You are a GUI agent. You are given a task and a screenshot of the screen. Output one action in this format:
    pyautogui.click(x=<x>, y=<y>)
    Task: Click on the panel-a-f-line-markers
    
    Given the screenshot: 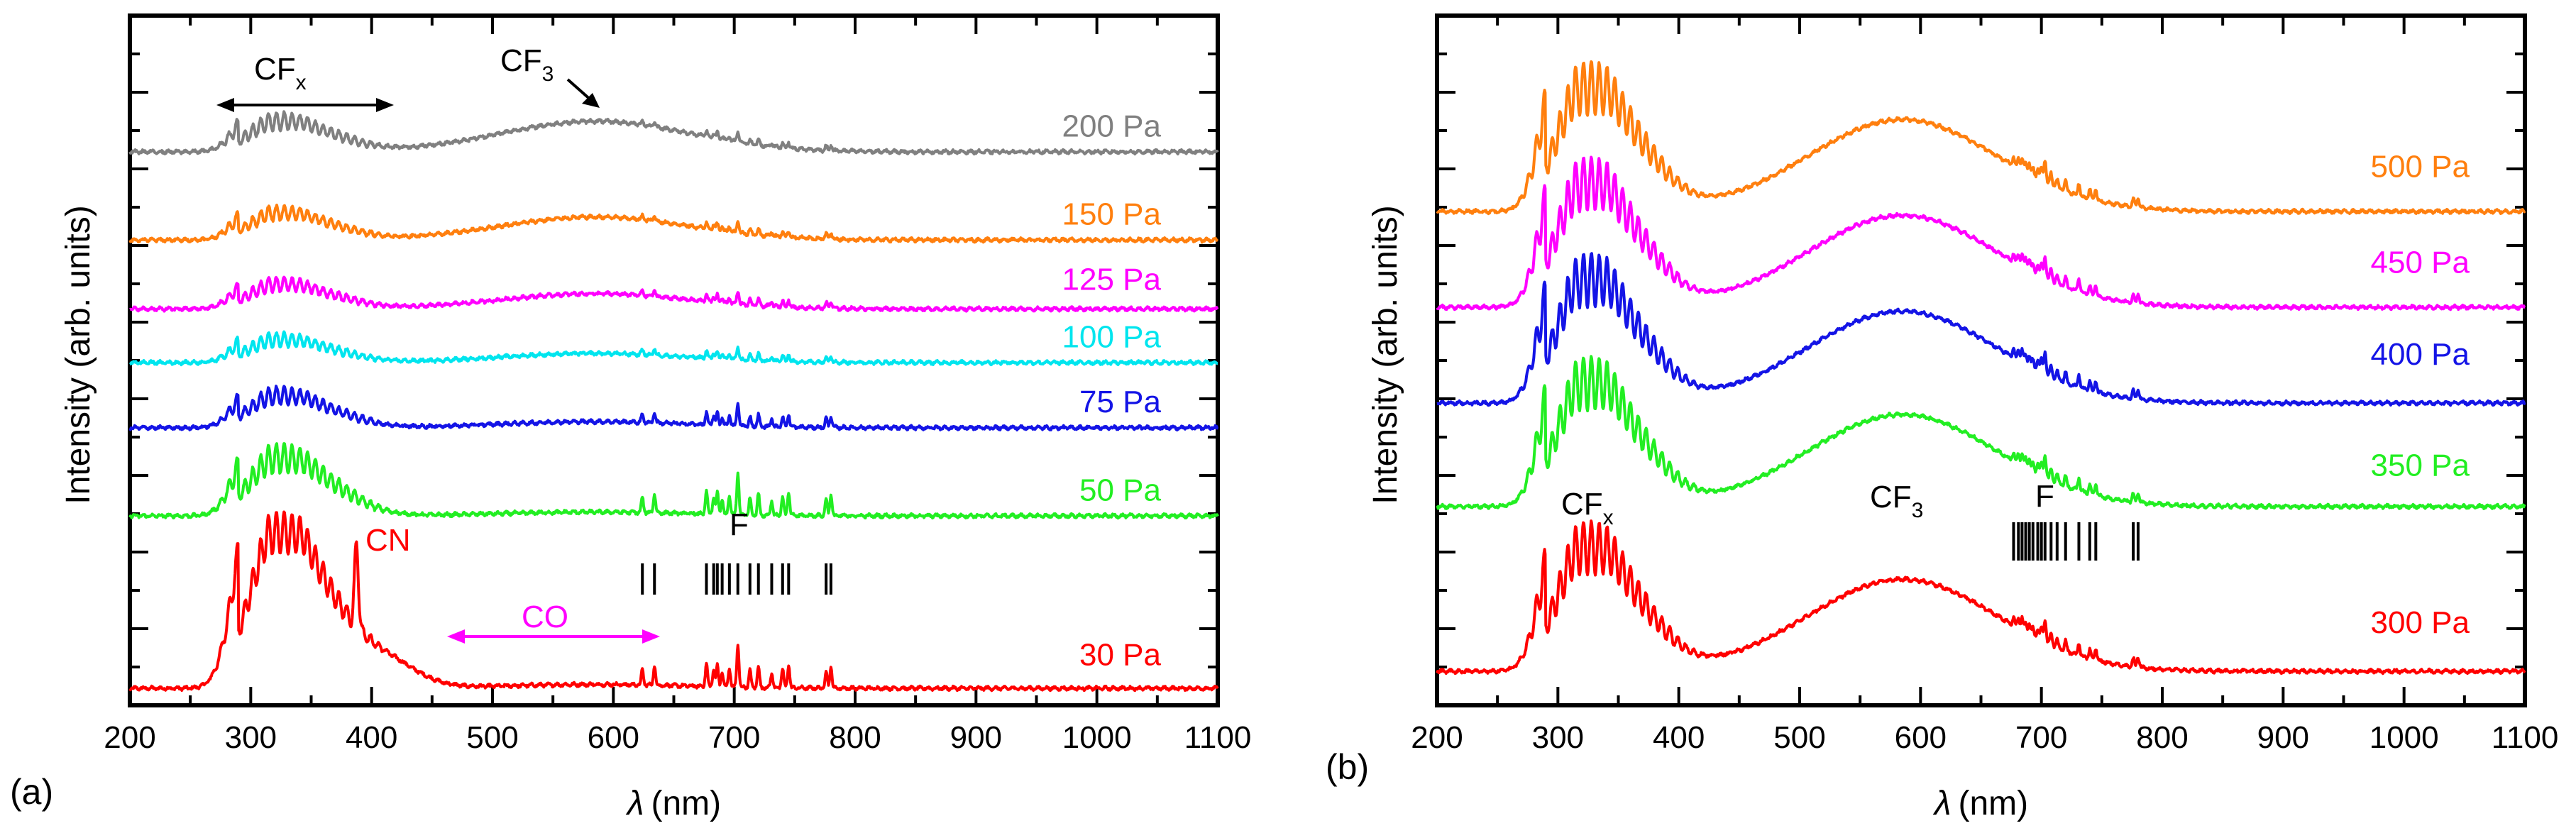 What is the action you would take?
    pyautogui.click(x=736, y=579)
    